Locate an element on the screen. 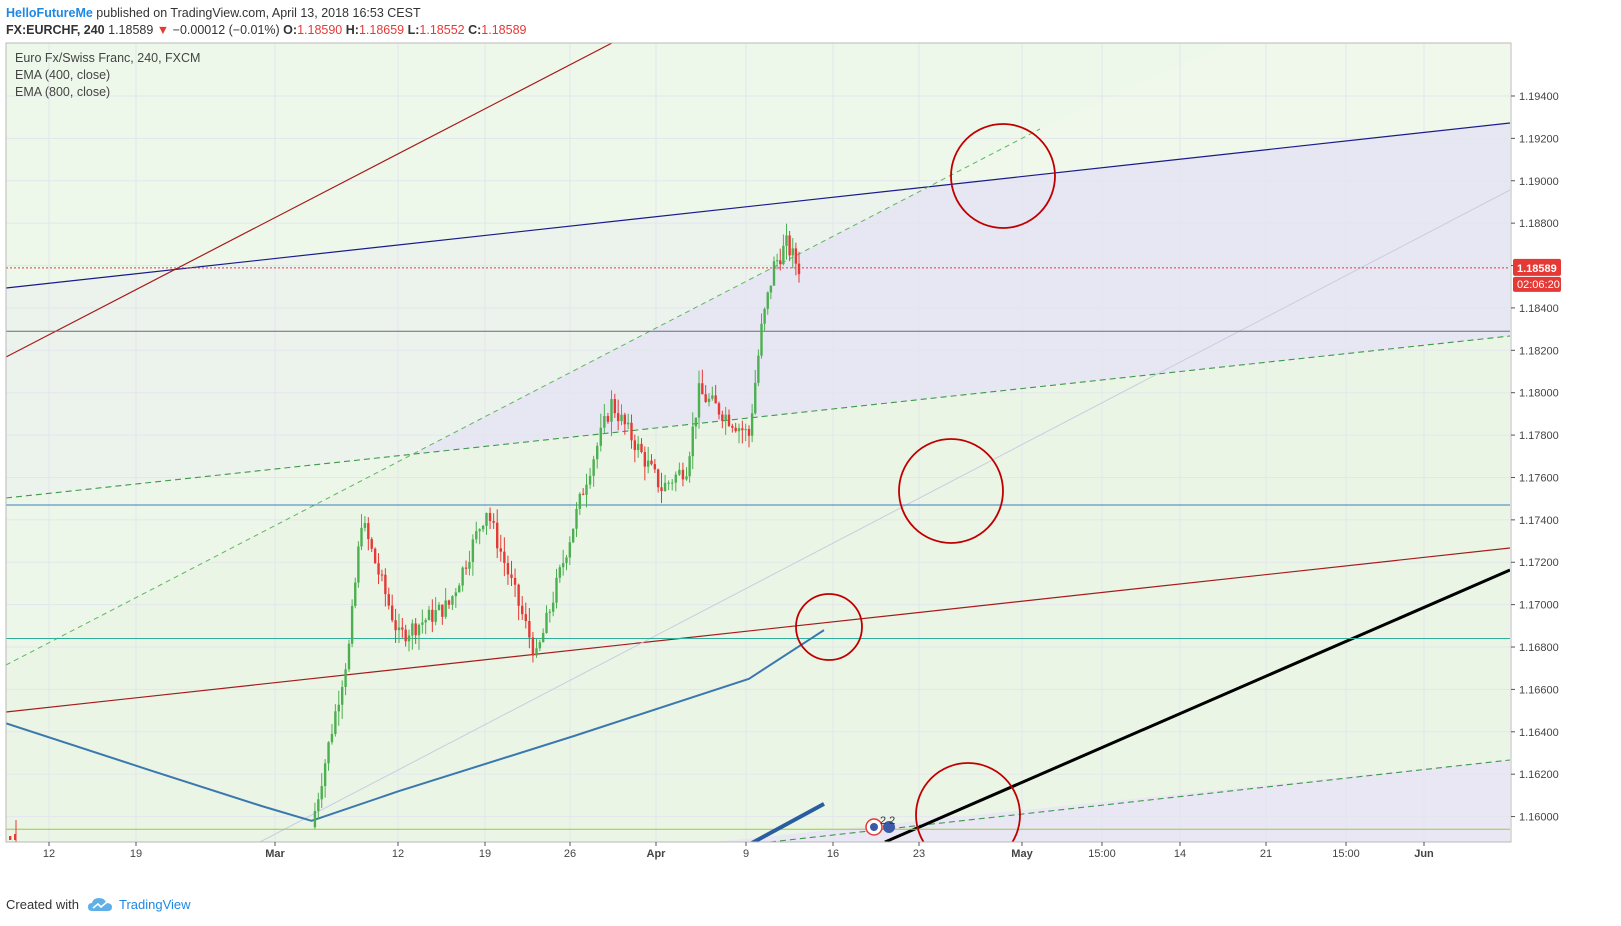 This screenshot has width=1621, height=926. created-with-text: Created with is located at coordinates (42, 904).